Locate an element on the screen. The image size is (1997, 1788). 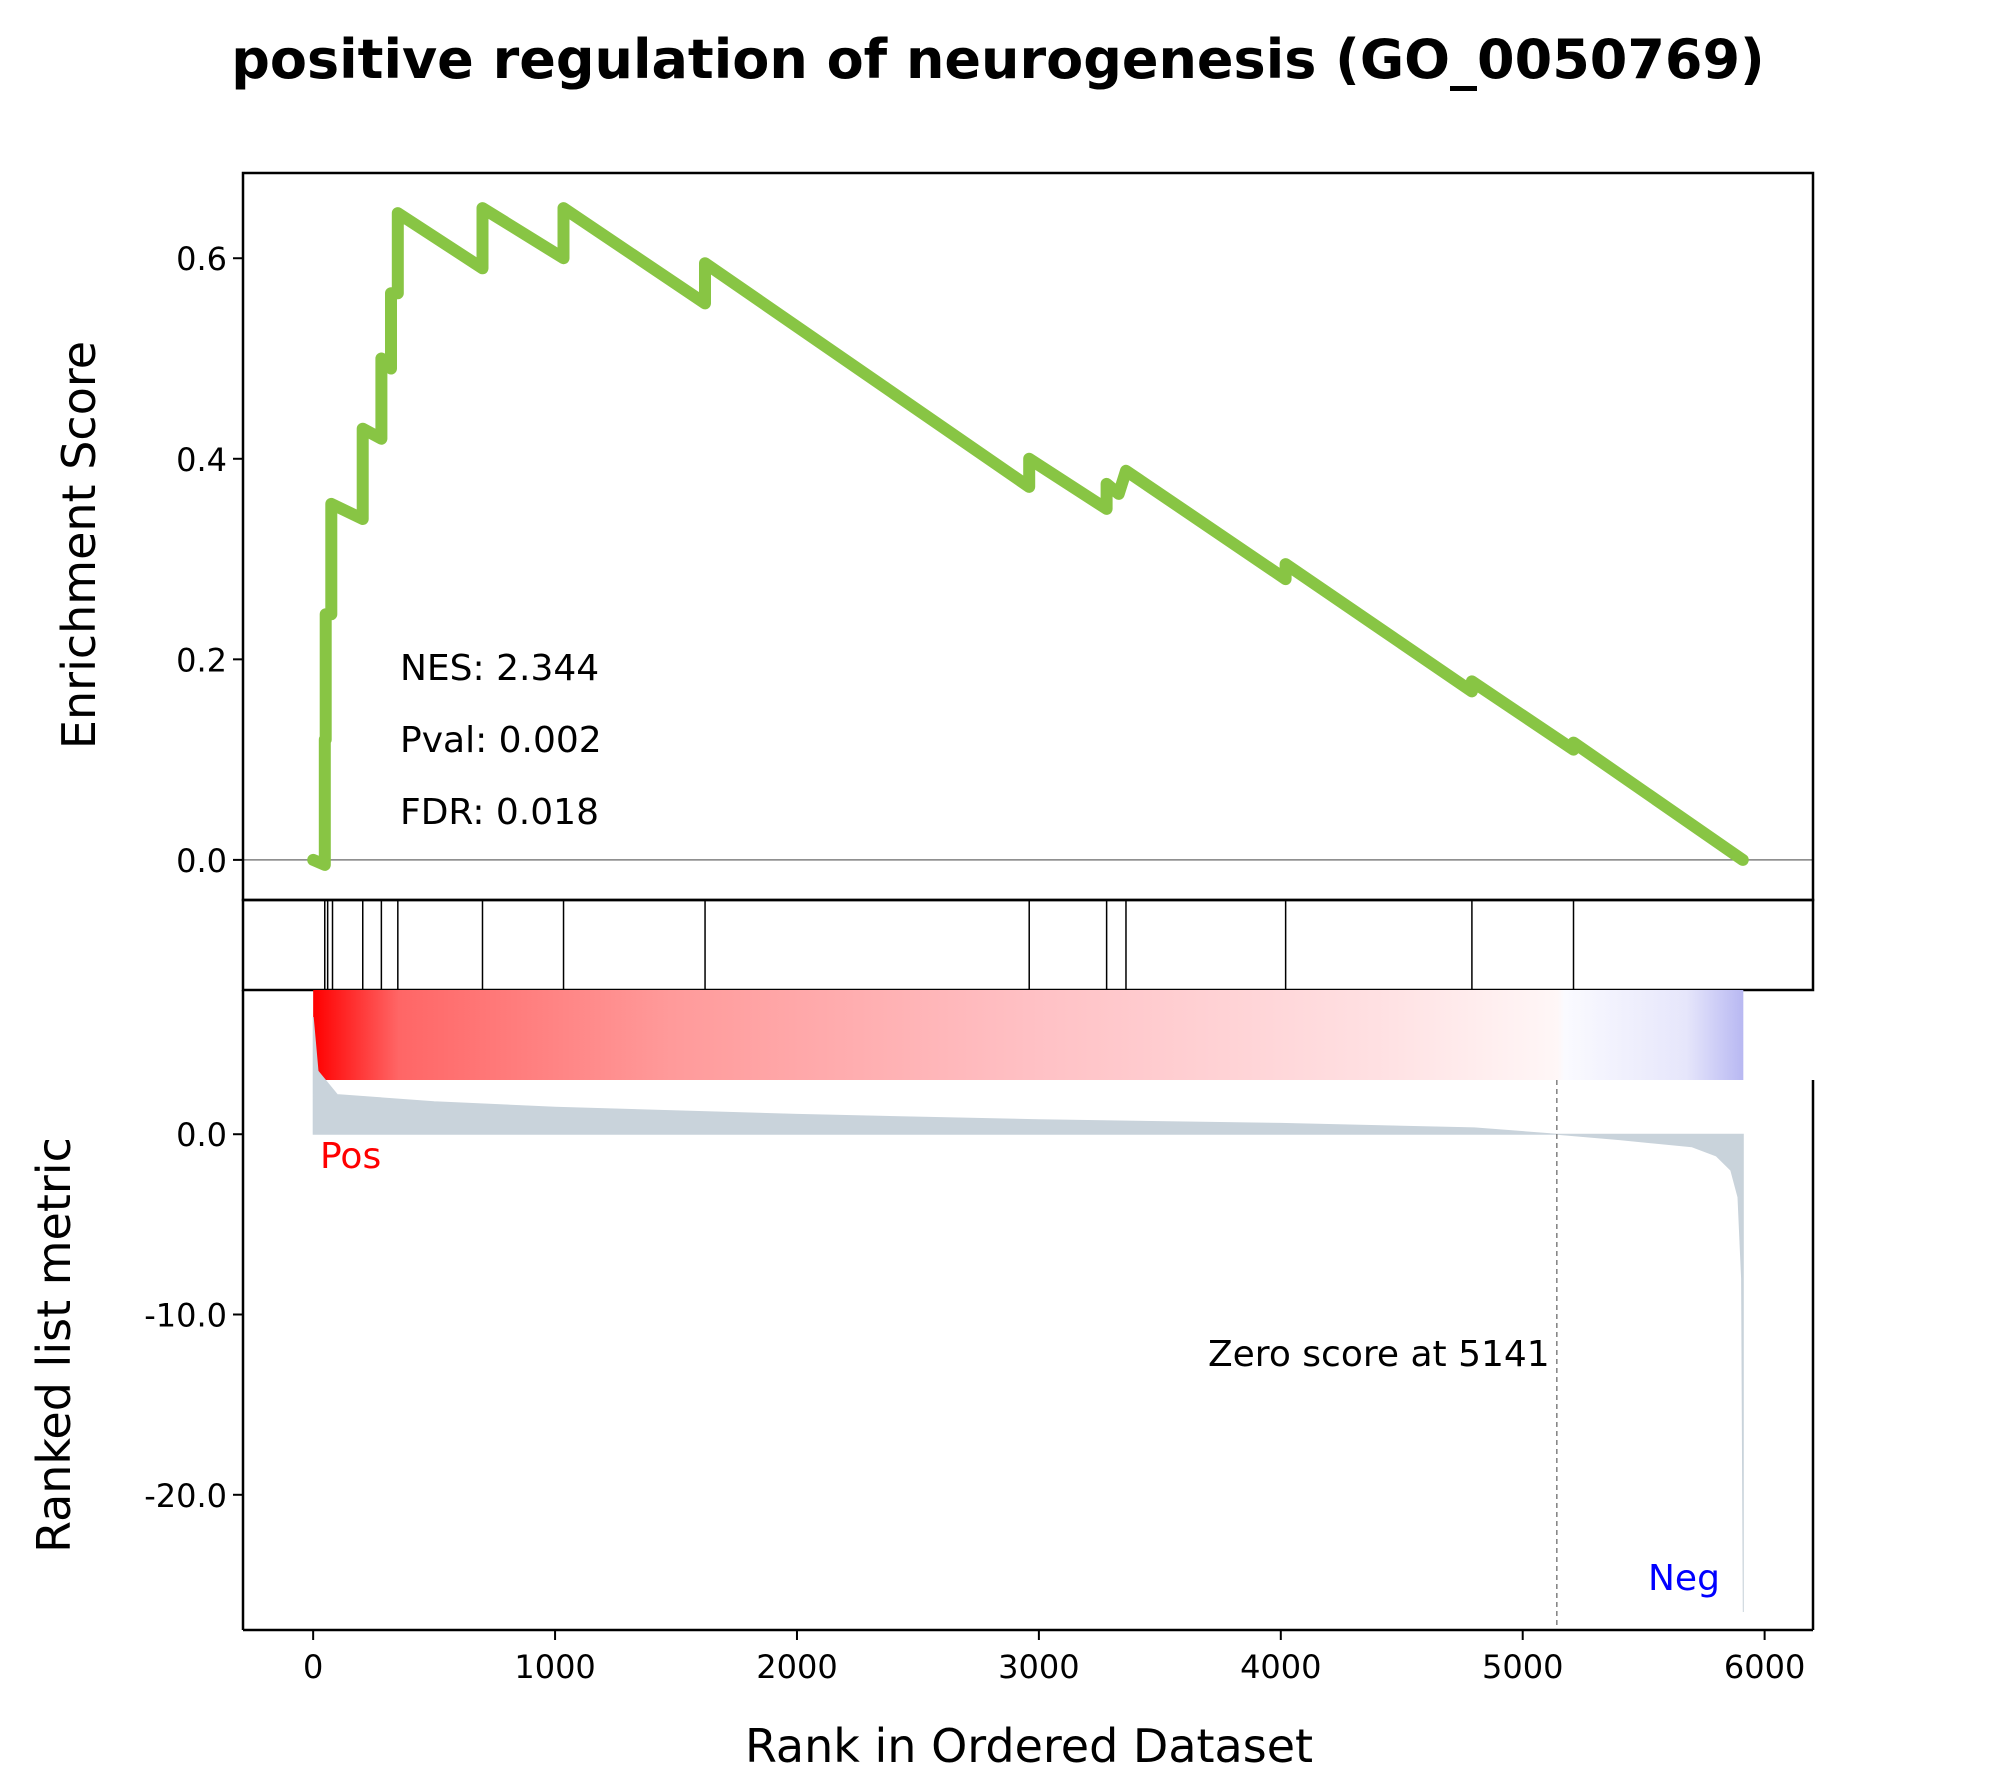
x-tick-label: 4000 is located at coordinates (1280, 1667).